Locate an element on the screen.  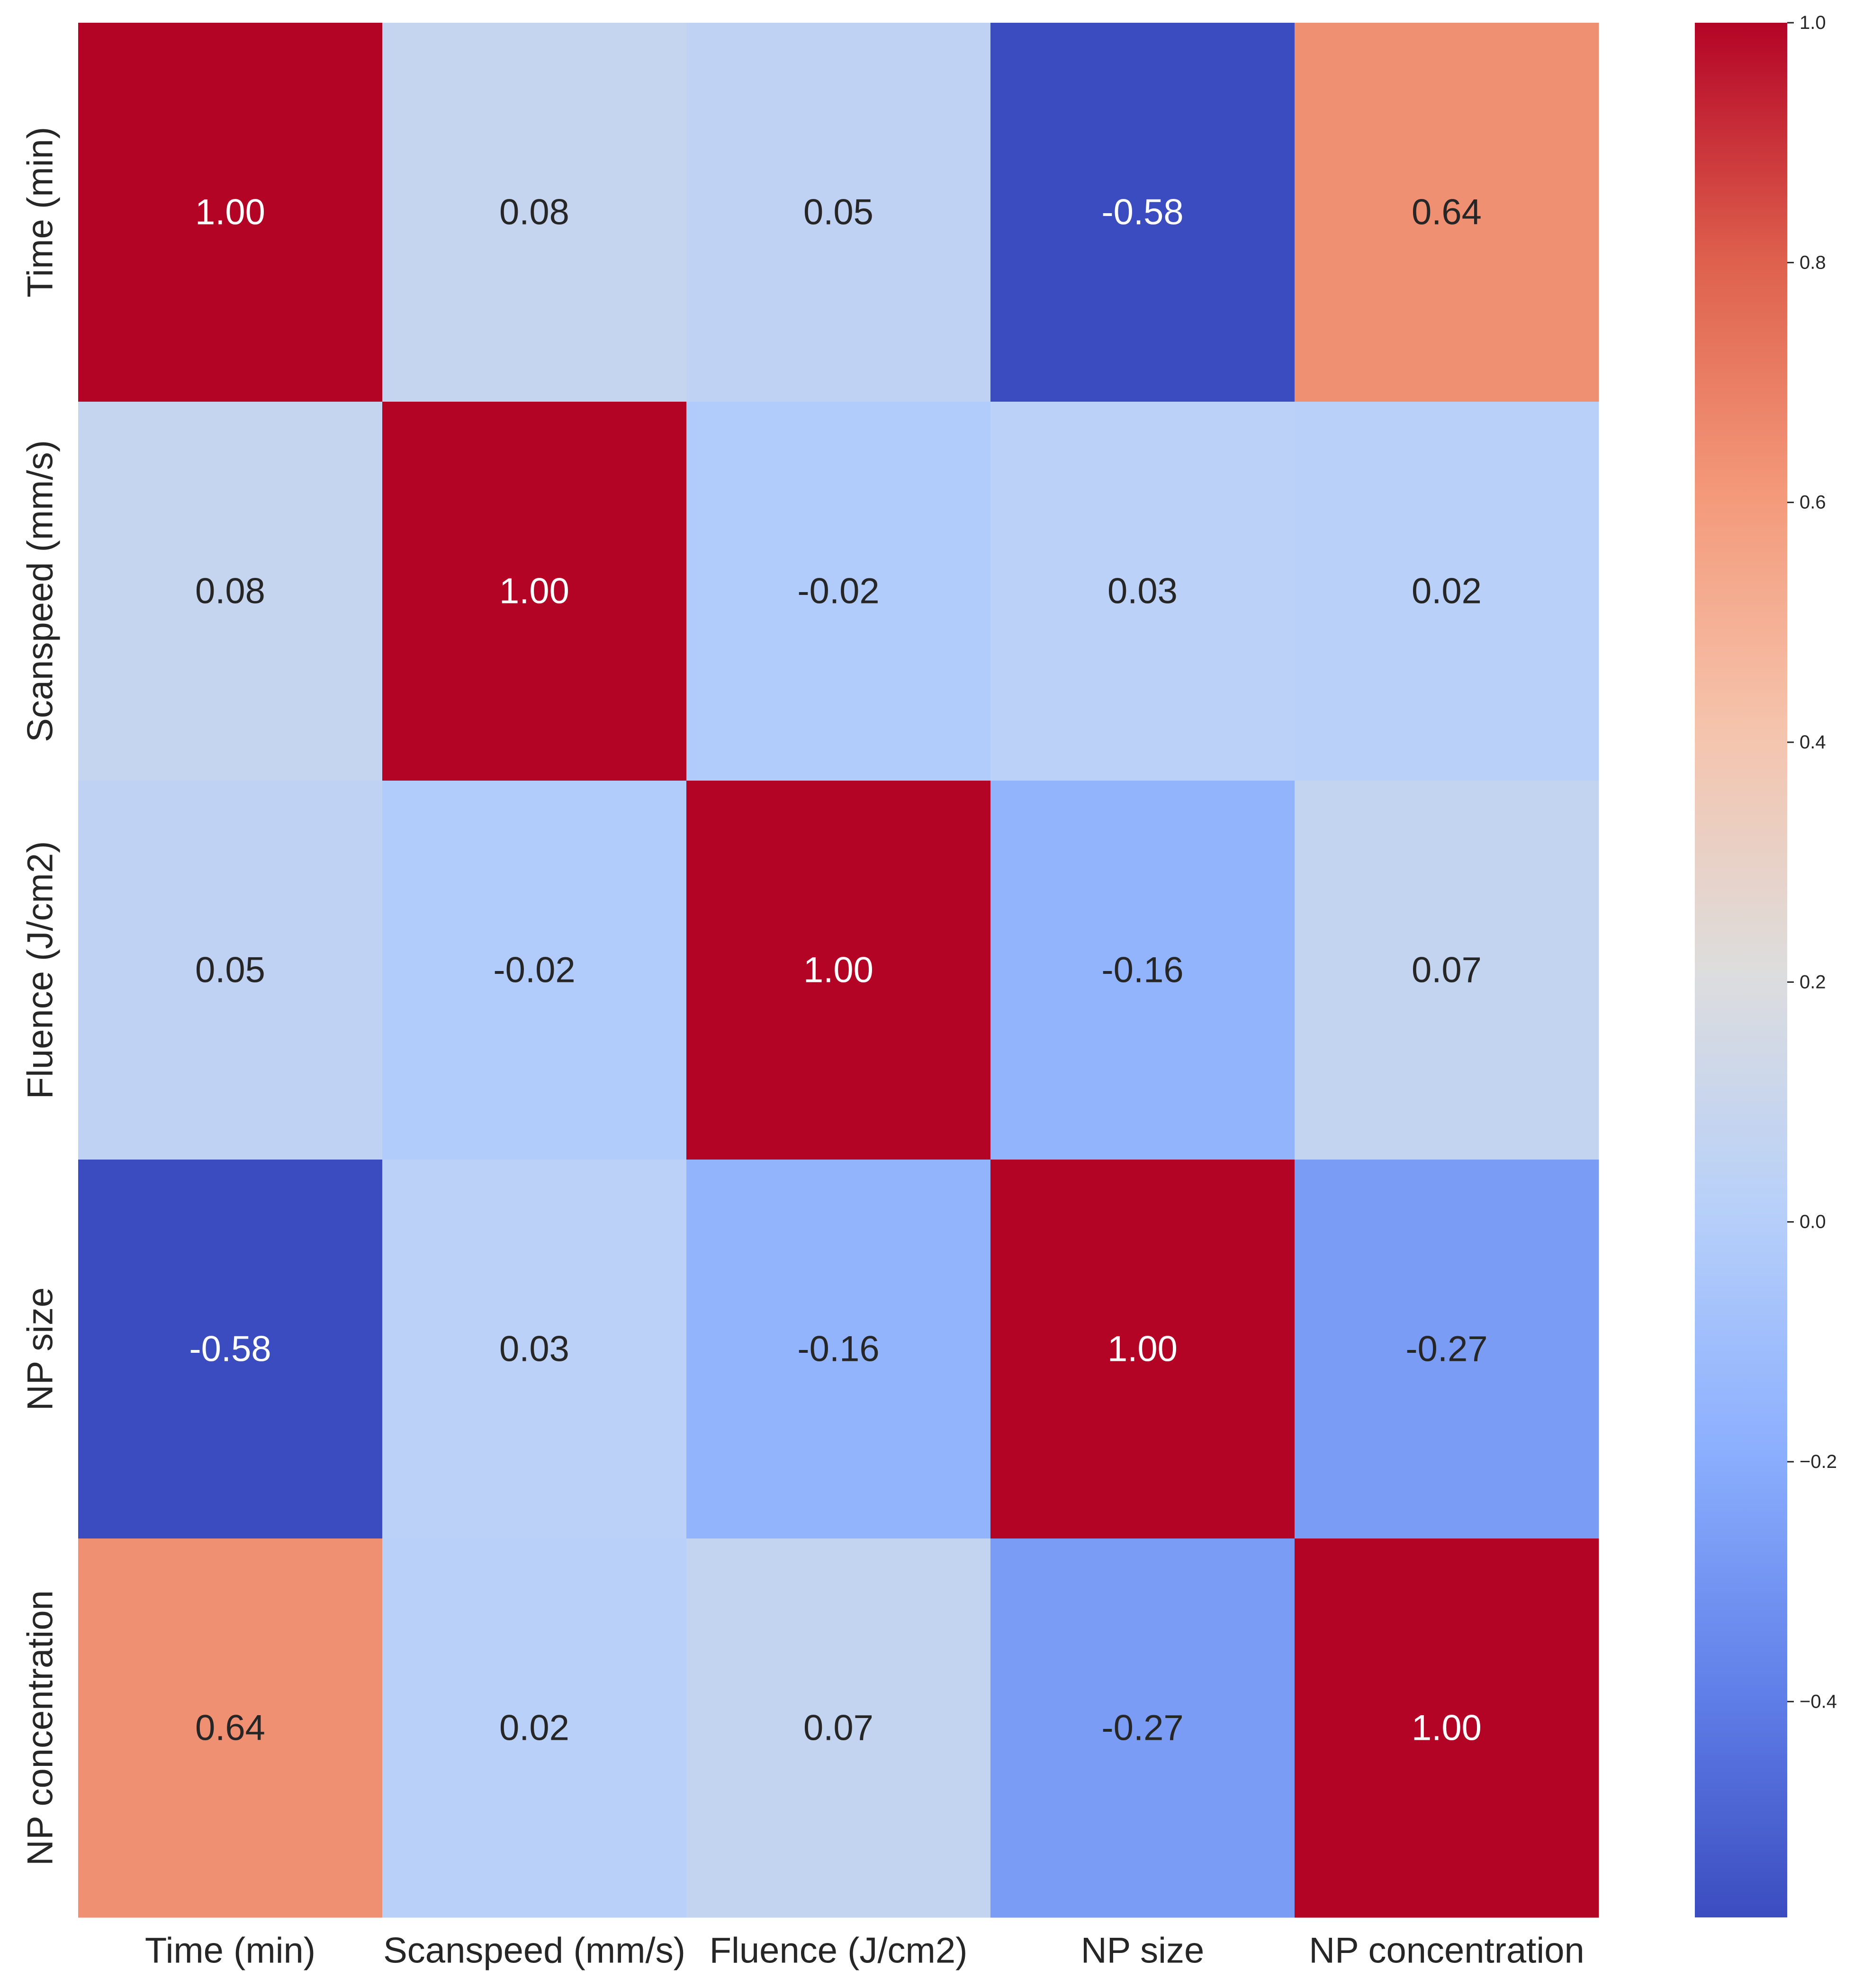
heatmap-cell-label-r4-c0: 0.64 is located at coordinates (230, 1728).